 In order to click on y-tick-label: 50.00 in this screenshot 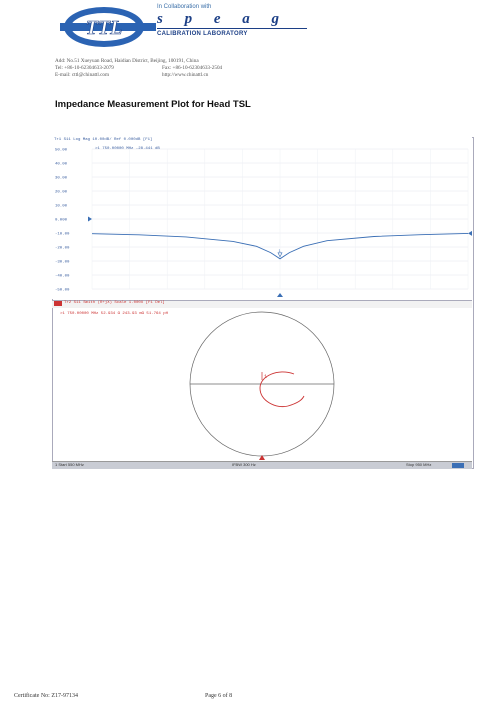, I will do `click(61, 151)`.